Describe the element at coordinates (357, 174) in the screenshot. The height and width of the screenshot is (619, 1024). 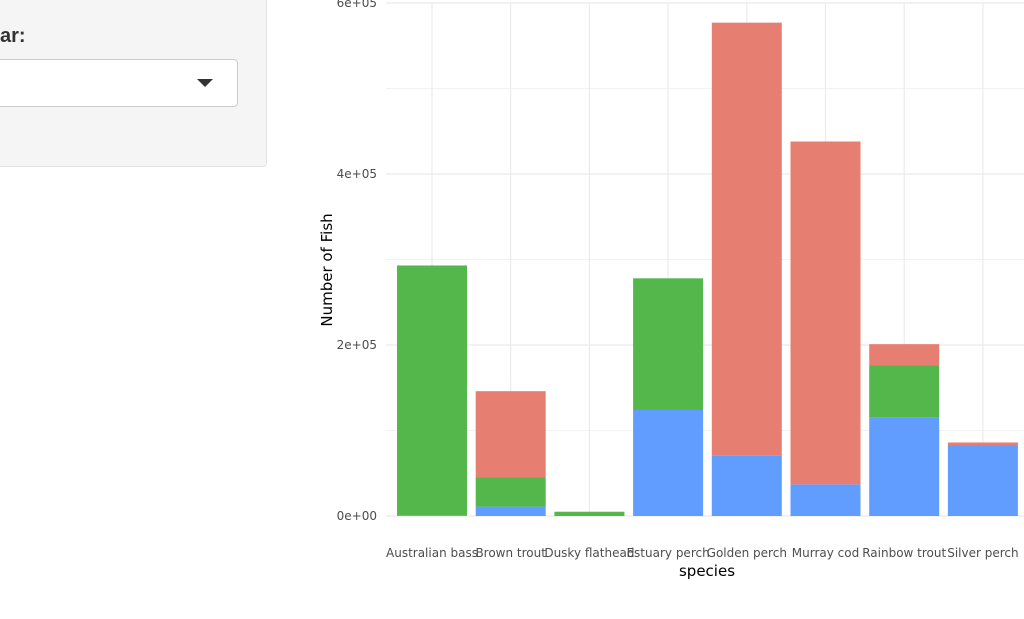
I see `y-tick-label: 4e+05` at that location.